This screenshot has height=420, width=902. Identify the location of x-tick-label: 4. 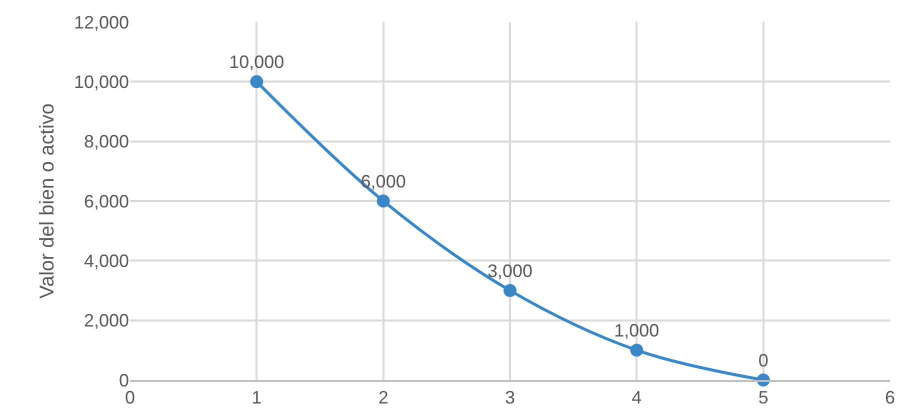
(637, 397).